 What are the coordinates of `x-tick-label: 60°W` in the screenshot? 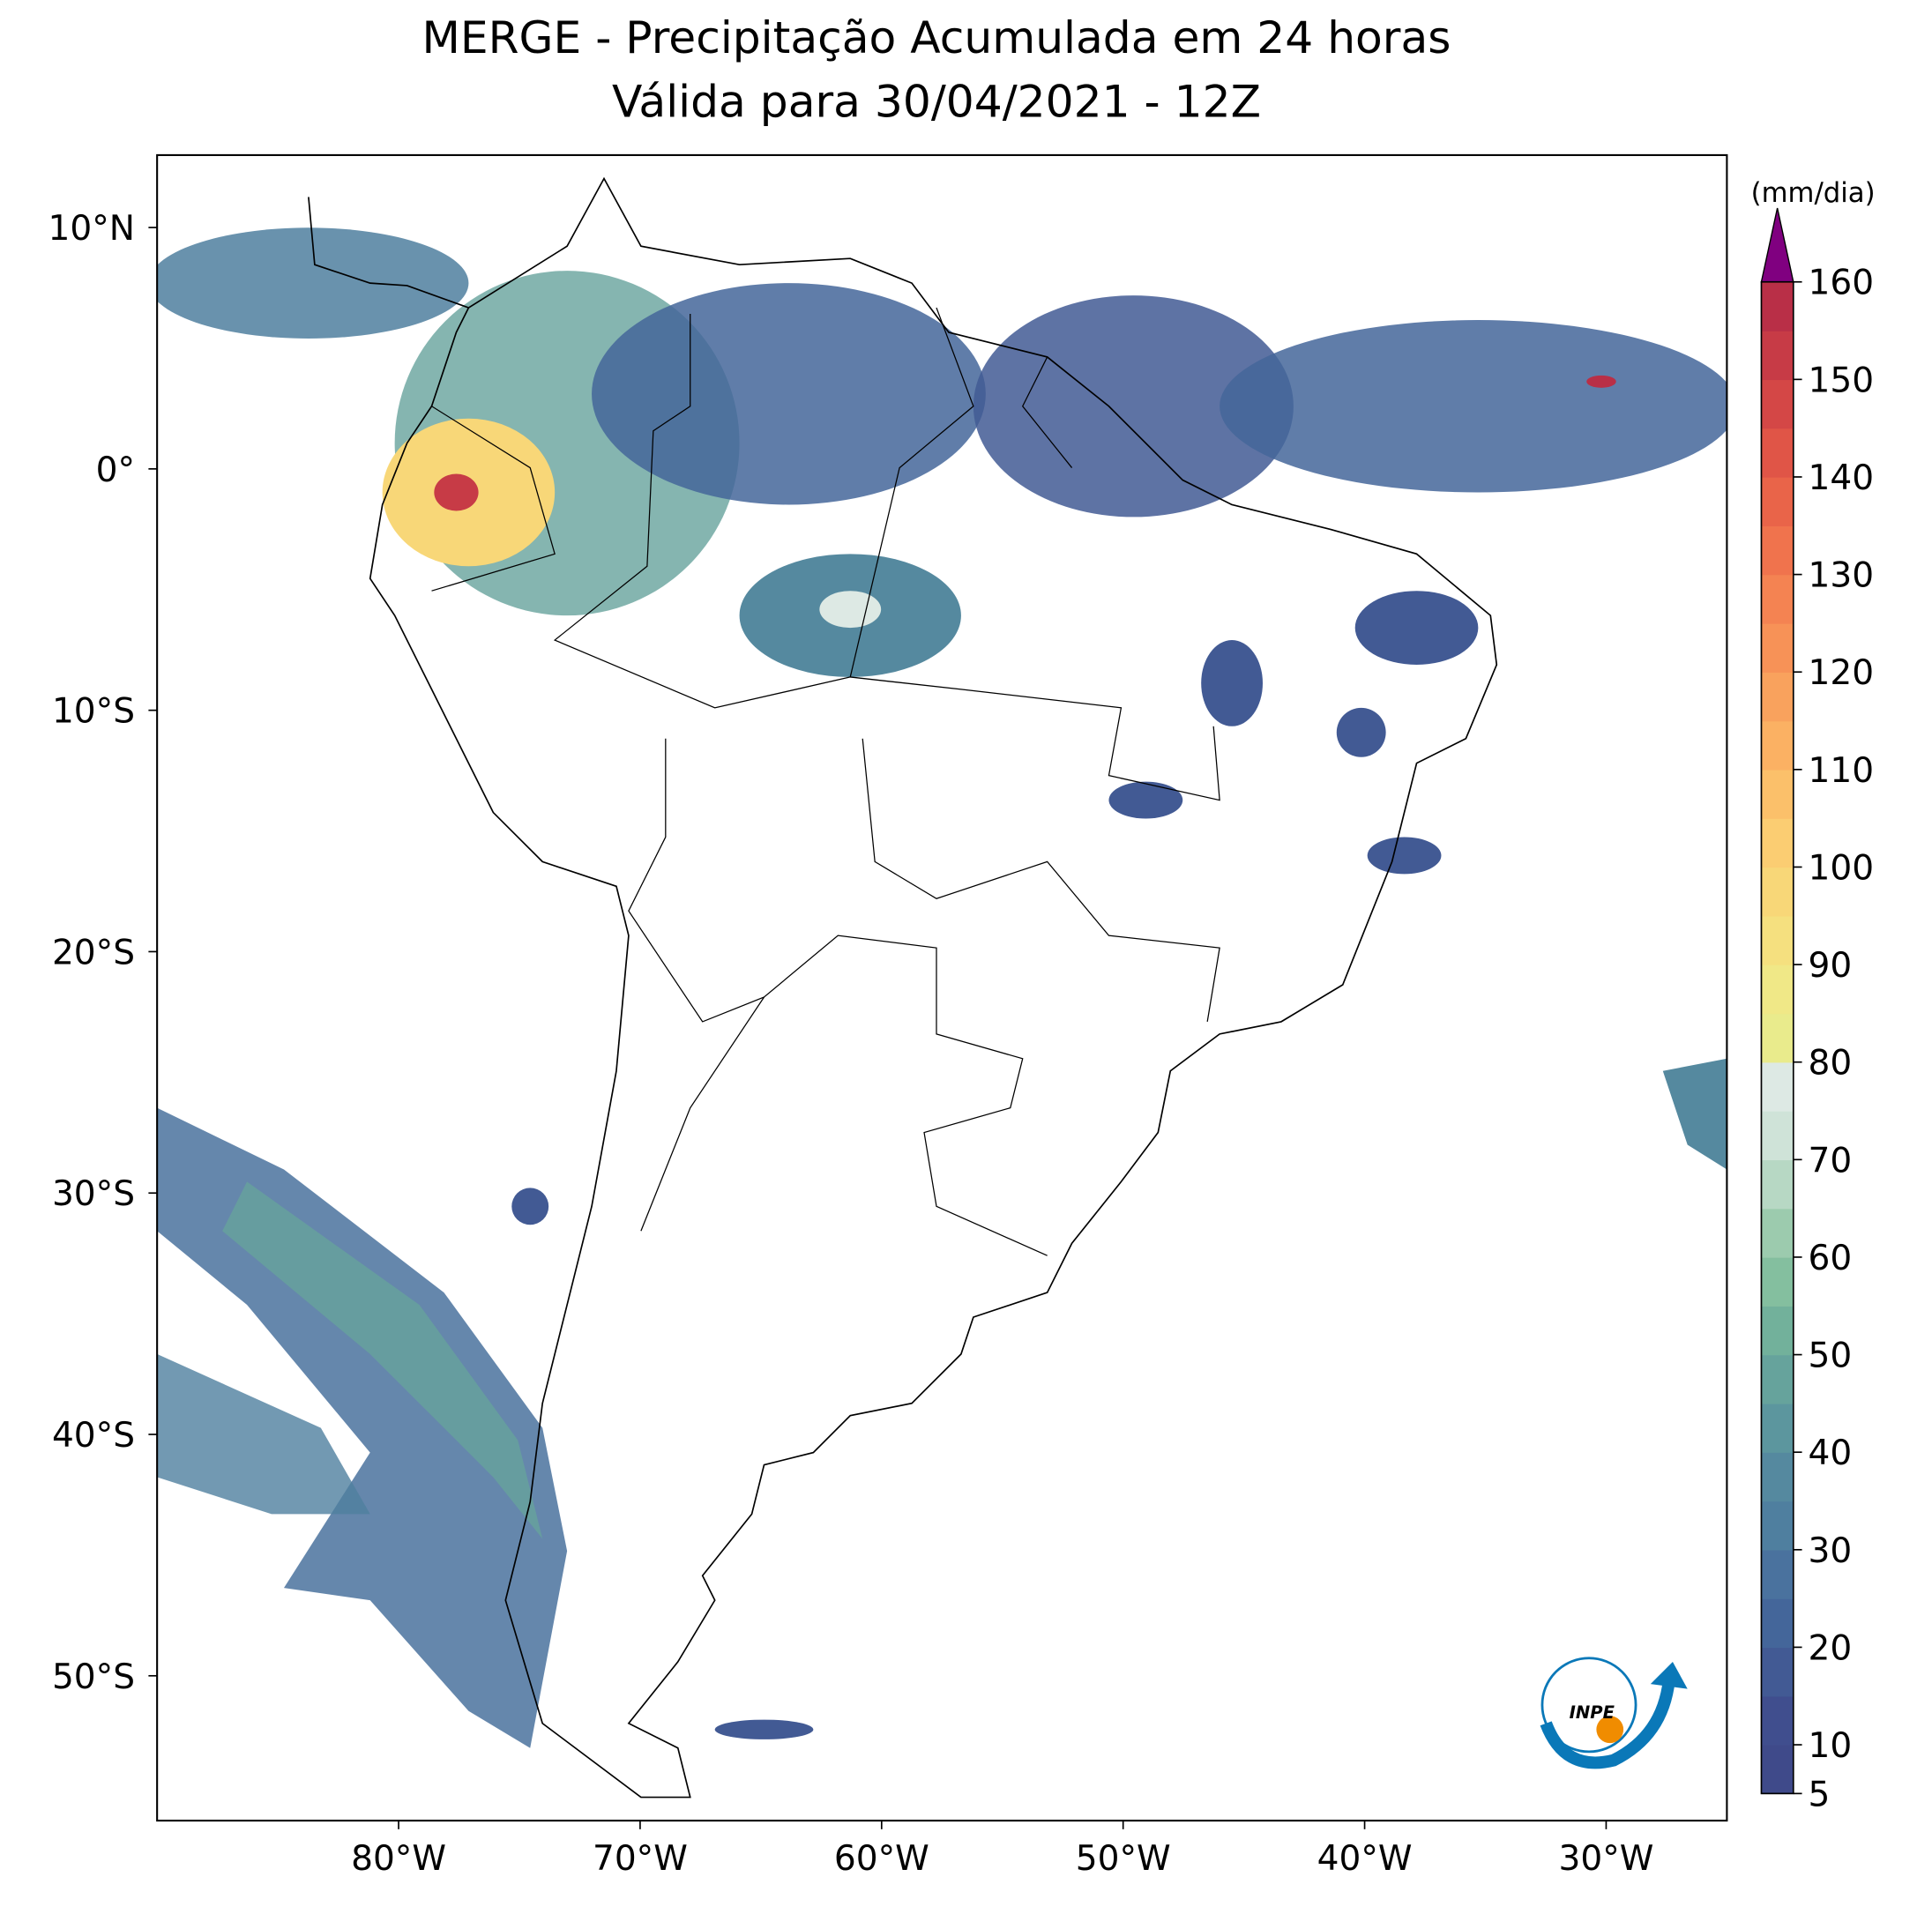 It's located at (881, 1859).